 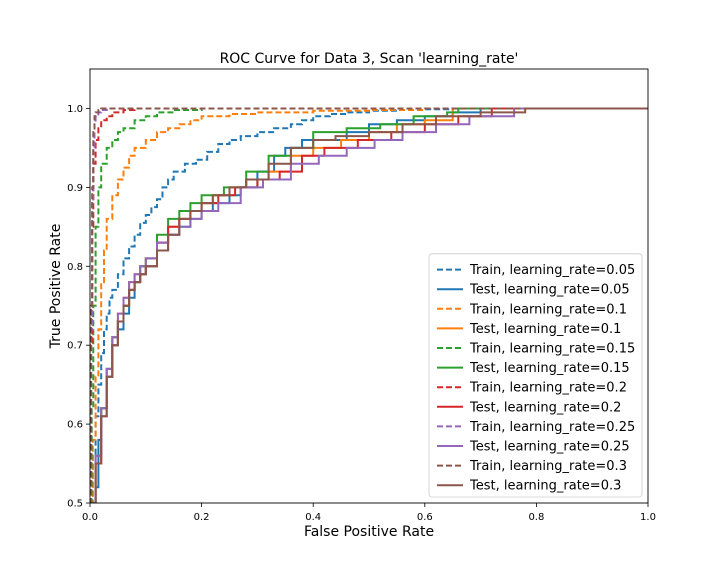 What do you see at coordinates (75, 346) in the screenshot?
I see `y-tick-label: 0.7` at bounding box center [75, 346].